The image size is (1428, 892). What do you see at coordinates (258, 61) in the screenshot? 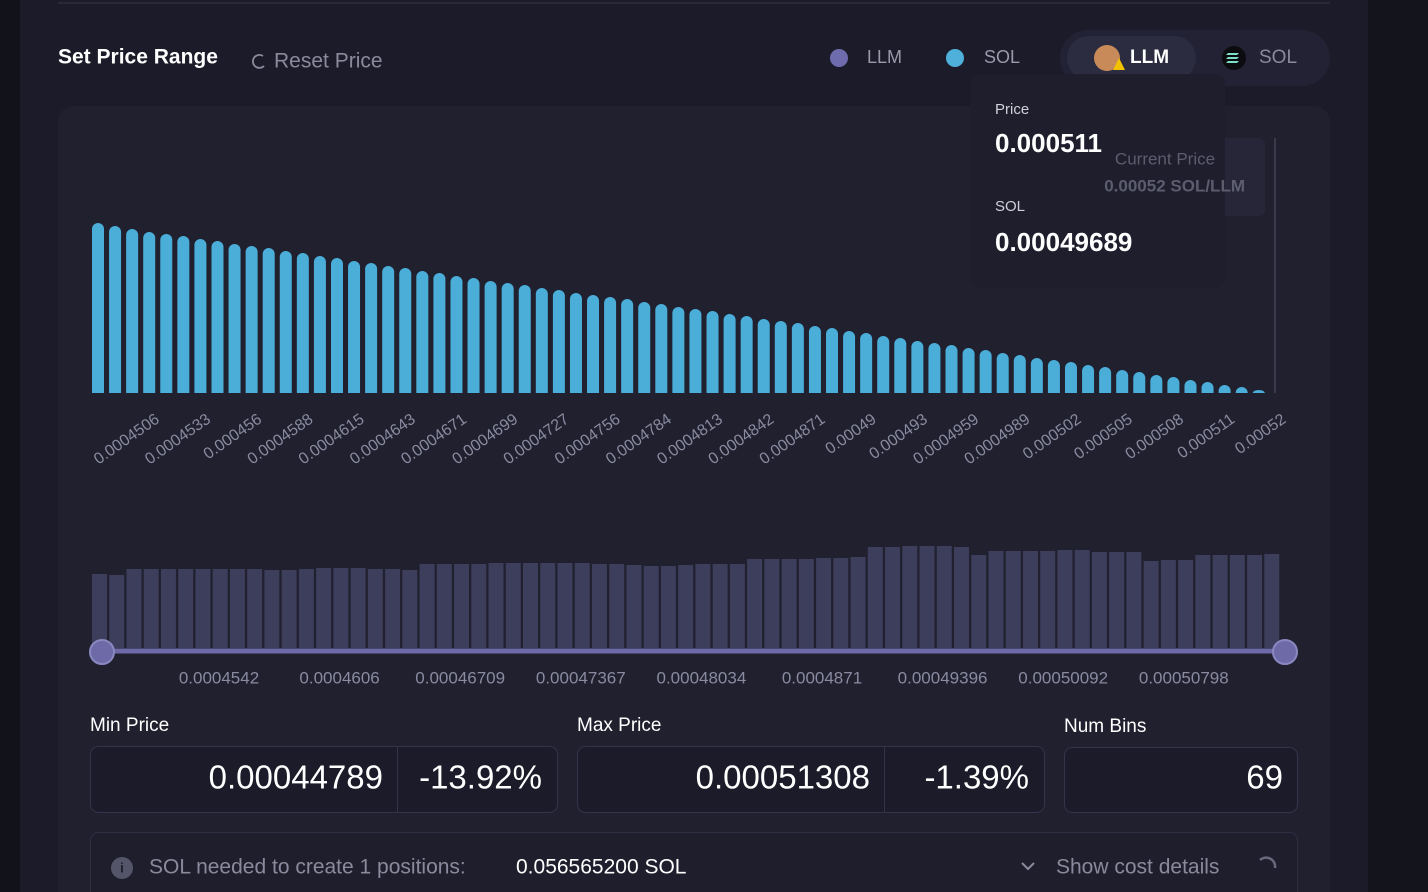
I see `reset-icon` at bounding box center [258, 61].